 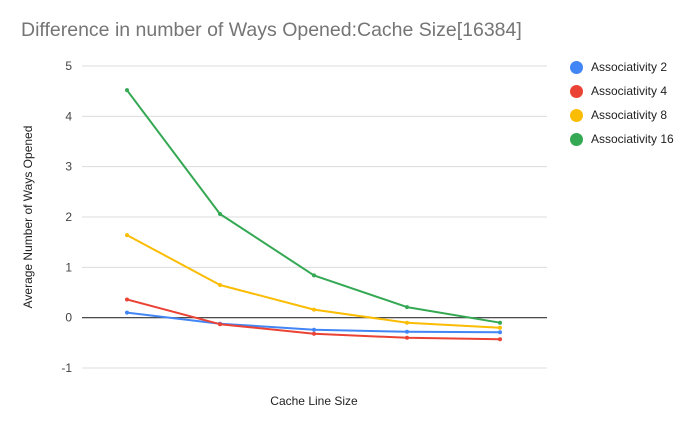 What do you see at coordinates (68, 318) in the screenshot?
I see `y-tick-label: 0` at bounding box center [68, 318].